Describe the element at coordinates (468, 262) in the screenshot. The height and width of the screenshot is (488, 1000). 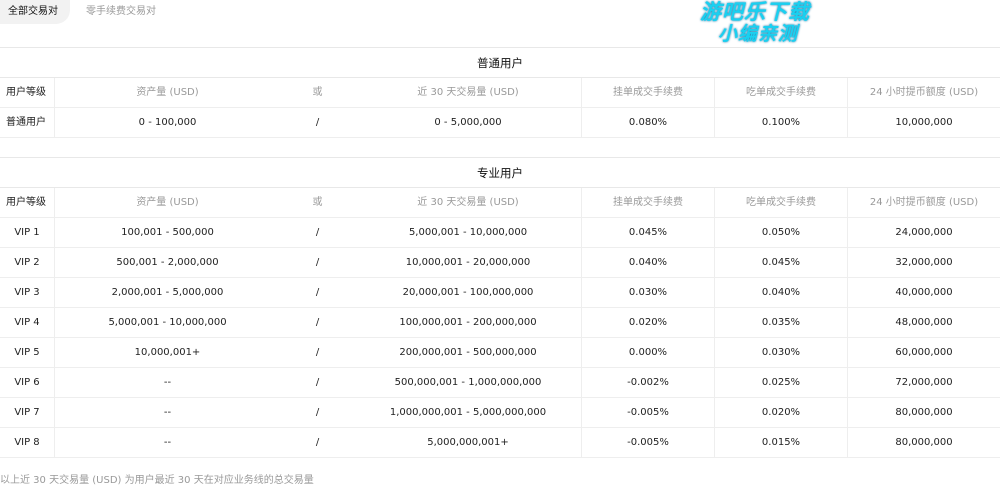
I see `cell-trade-volume-30d: 10,000,001 - 20,000,000` at that location.